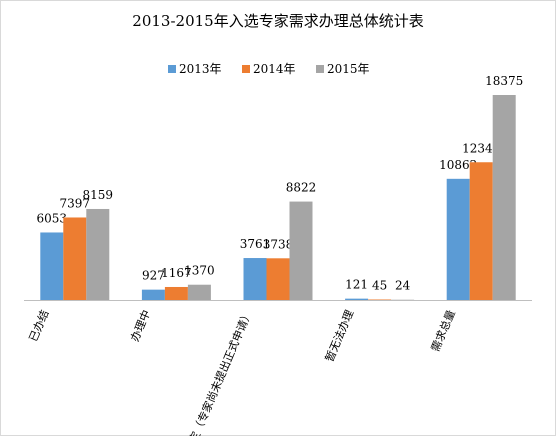  What do you see at coordinates (75, 203) in the screenshot?
I see `data-label-1-2: 7397` at bounding box center [75, 203].